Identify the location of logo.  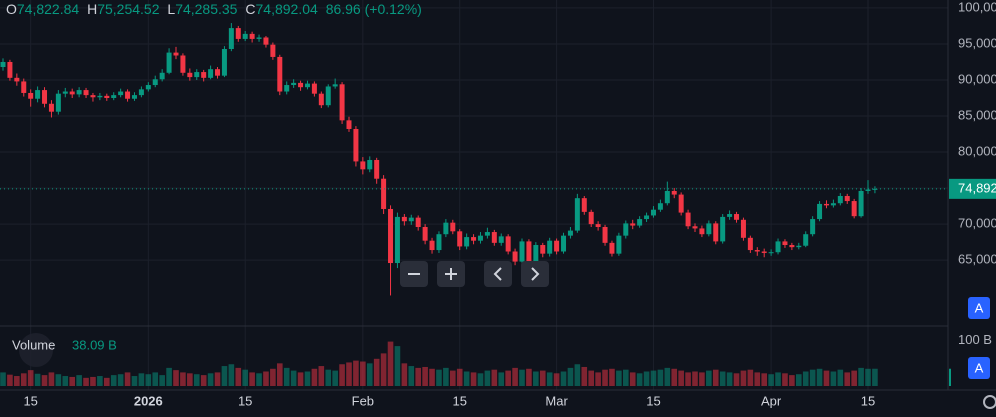
(36, 350).